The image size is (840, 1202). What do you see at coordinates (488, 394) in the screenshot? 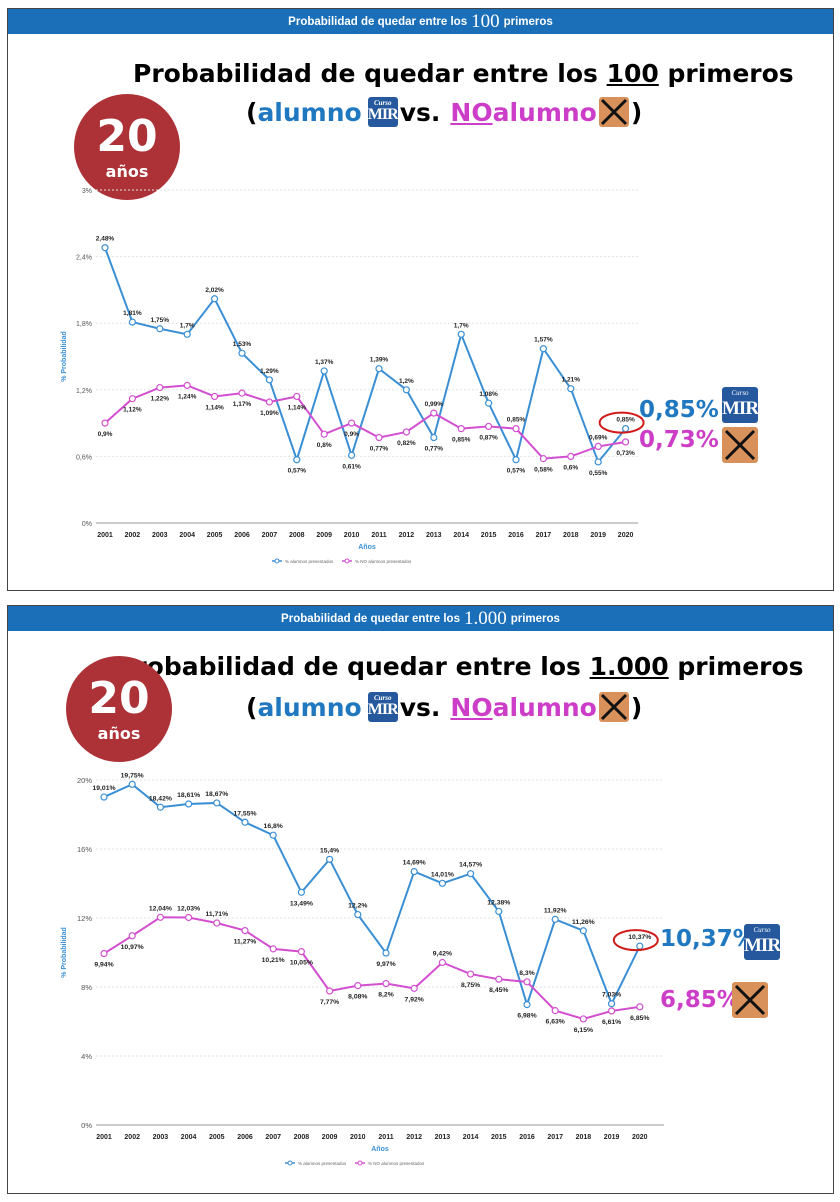
I see `data-label: 1,08%` at bounding box center [488, 394].